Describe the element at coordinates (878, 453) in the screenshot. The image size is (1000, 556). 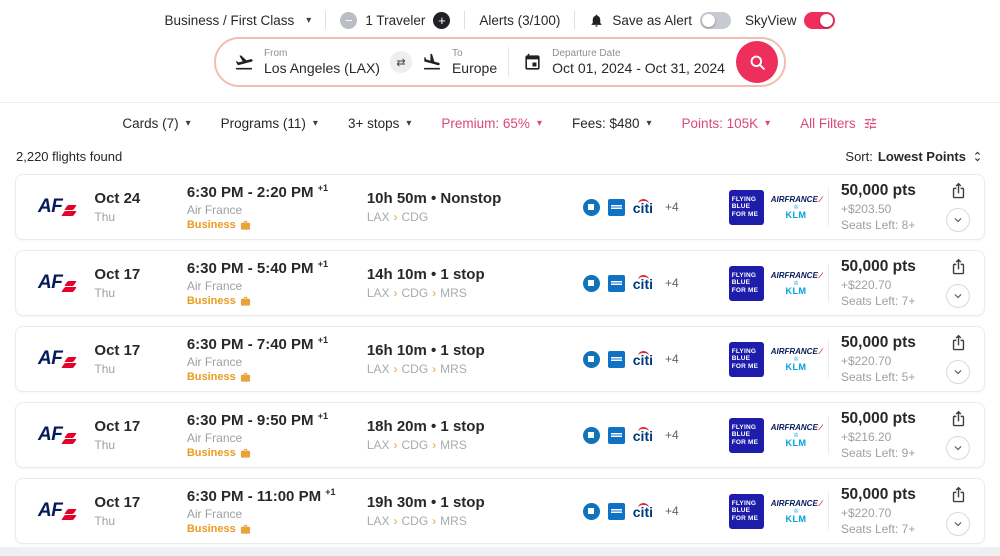
I see `seats-left: Seats Left: 9+` at that location.